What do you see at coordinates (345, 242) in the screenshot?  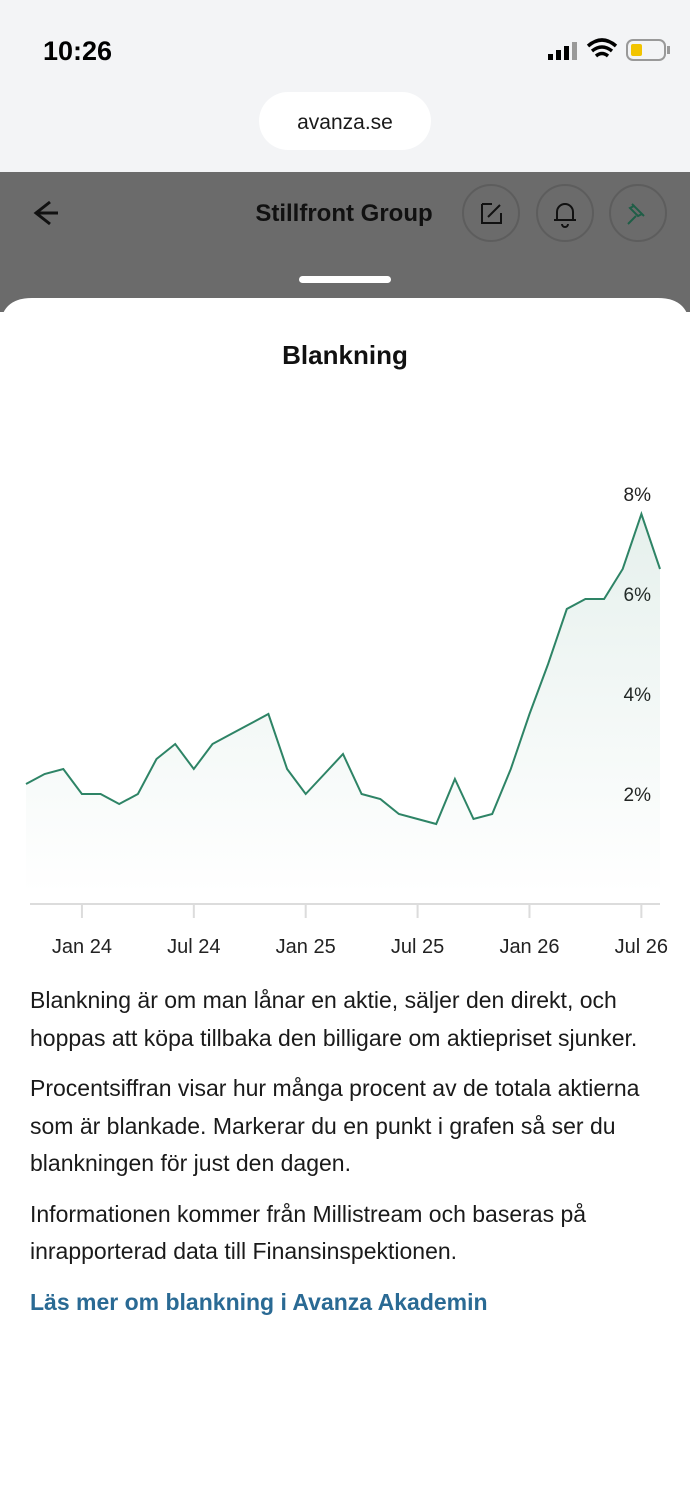 I see `header` at bounding box center [345, 242].